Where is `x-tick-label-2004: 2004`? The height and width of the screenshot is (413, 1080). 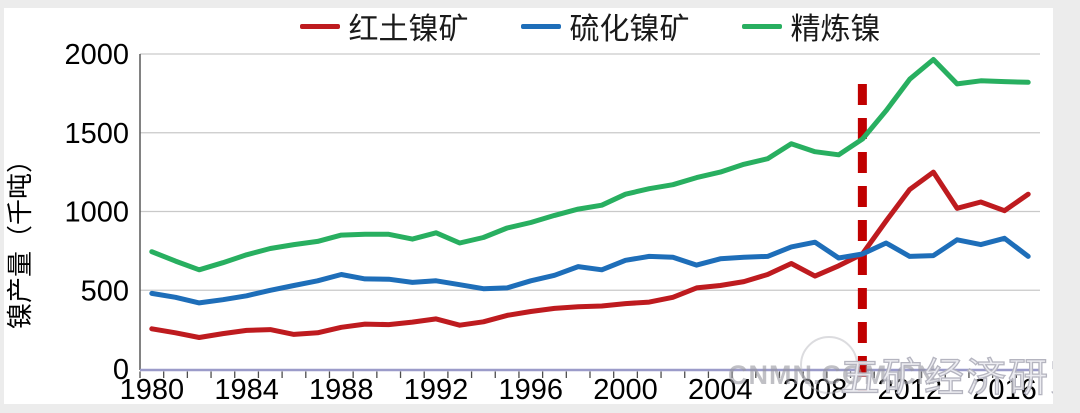
x-tick-label-2004: 2004 is located at coordinates (720, 390).